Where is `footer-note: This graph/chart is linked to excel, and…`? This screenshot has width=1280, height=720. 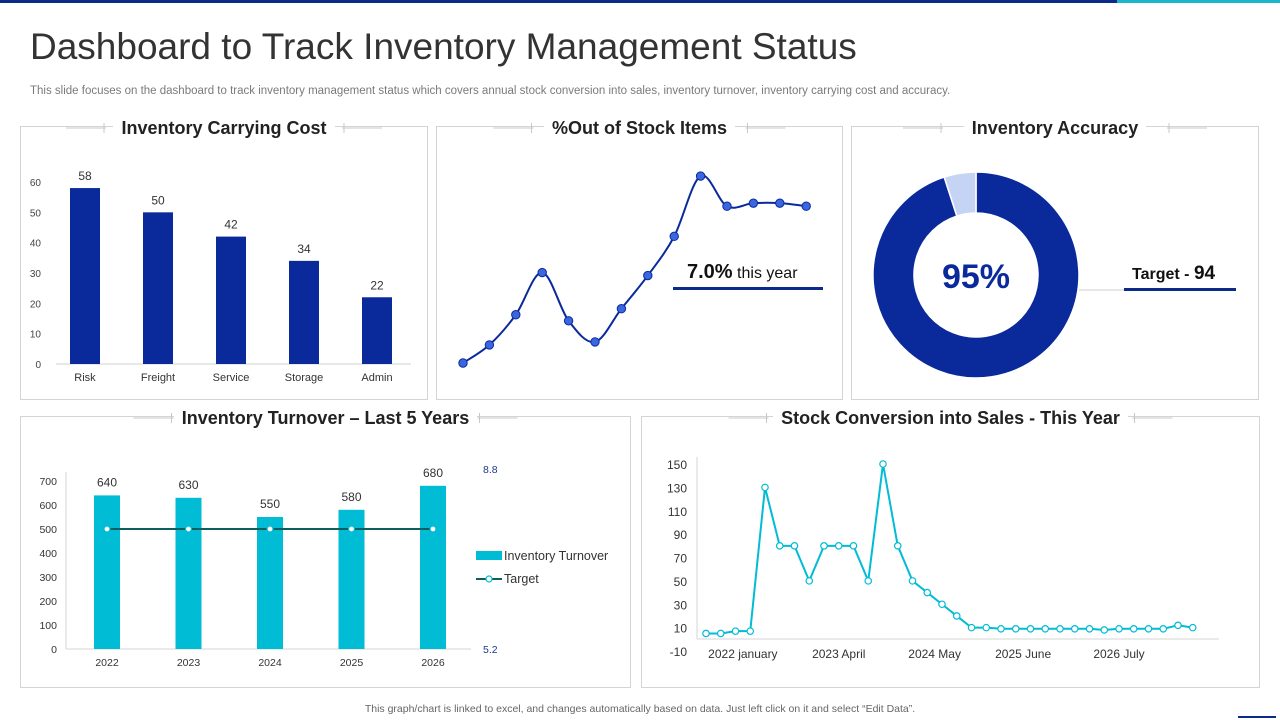 footer-note: This graph/chart is linked to excel, and… is located at coordinates (640, 709).